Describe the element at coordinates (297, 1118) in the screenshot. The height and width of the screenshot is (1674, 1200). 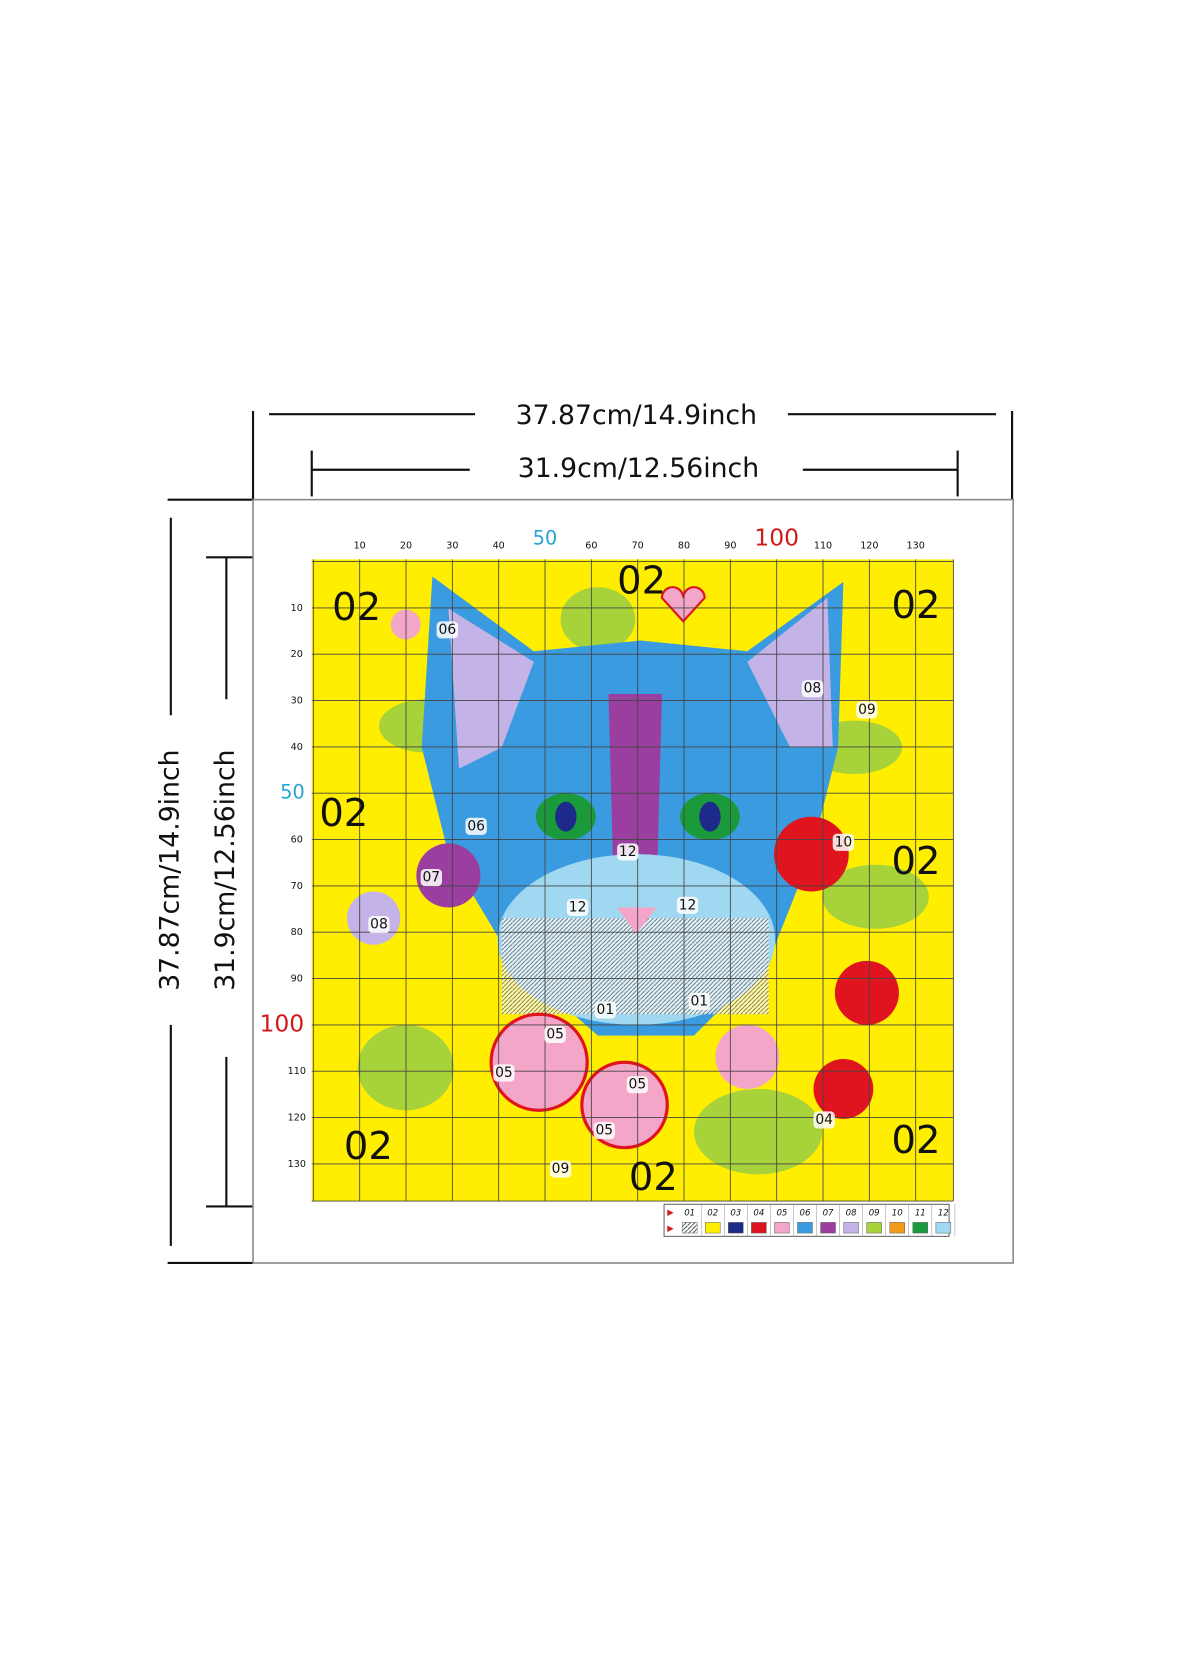
I see `y-tick-label: 120` at that location.